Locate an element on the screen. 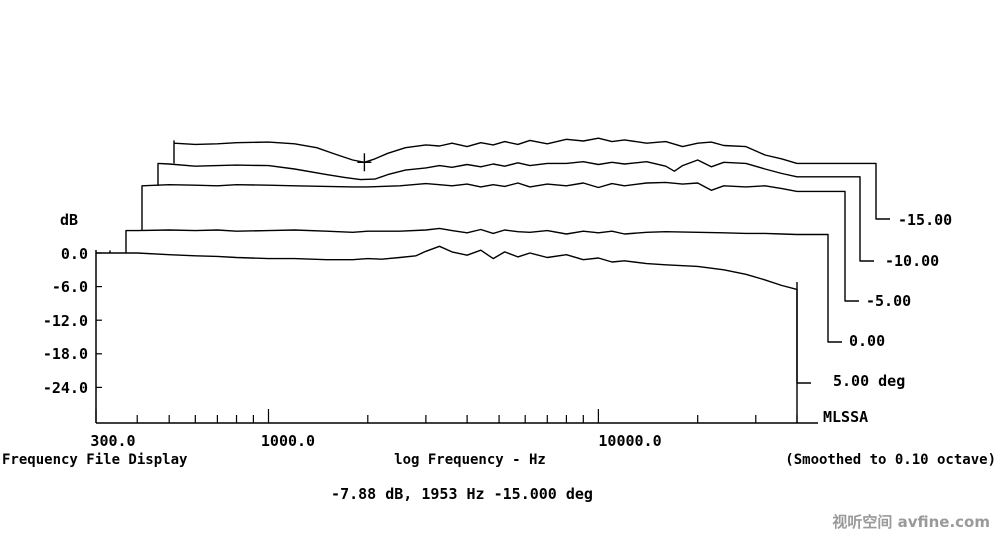  footer-title: Frequency File Display is located at coordinates (95, 460).